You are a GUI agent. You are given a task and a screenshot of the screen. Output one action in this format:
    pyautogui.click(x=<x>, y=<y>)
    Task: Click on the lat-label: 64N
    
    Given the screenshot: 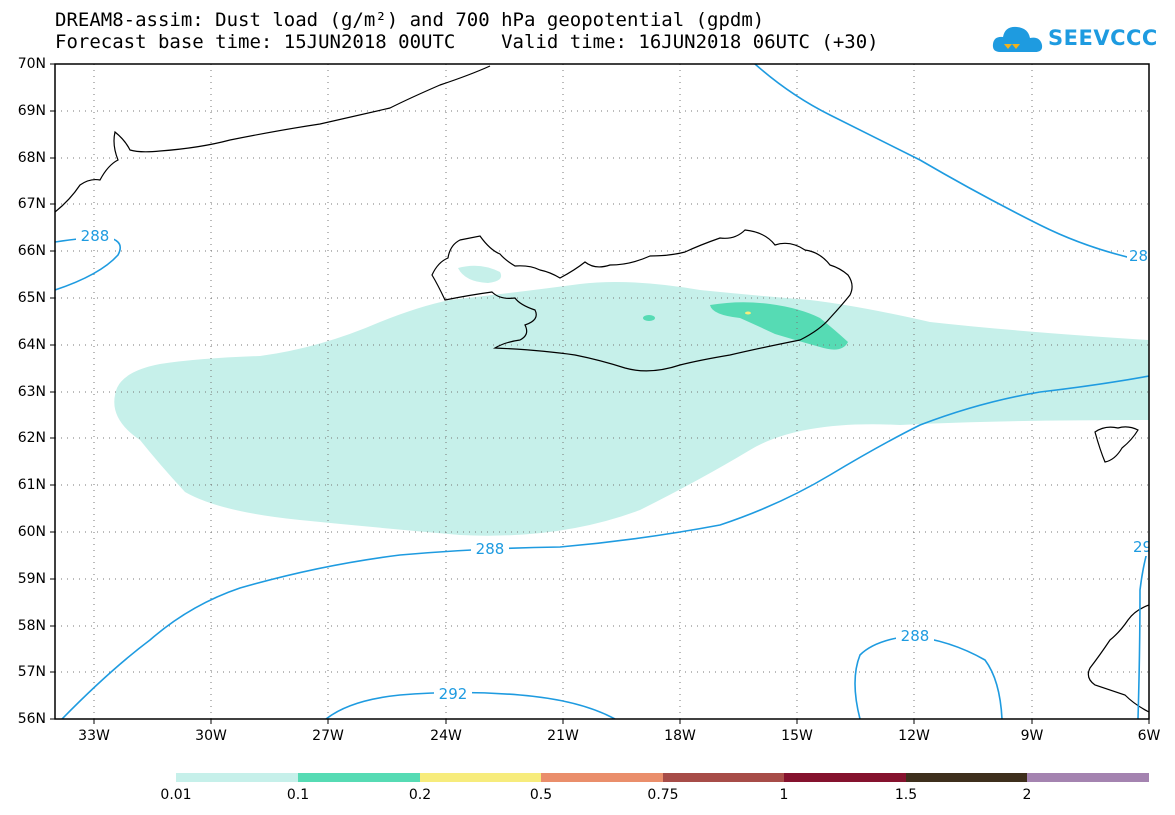 What is the action you would take?
    pyautogui.click(x=31, y=345)
    